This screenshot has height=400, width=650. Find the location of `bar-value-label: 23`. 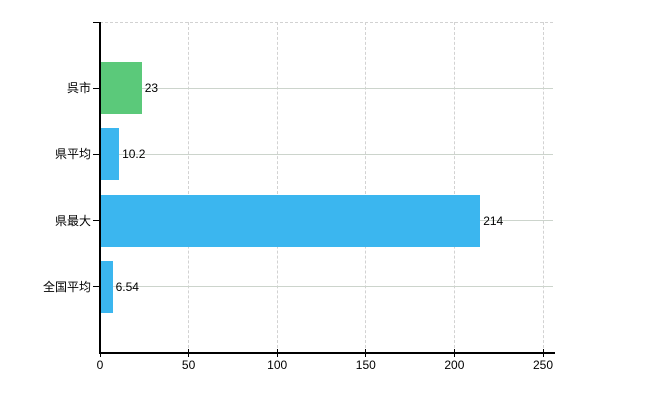

bar-value-label: 23 is located at coordinates (151, 88).